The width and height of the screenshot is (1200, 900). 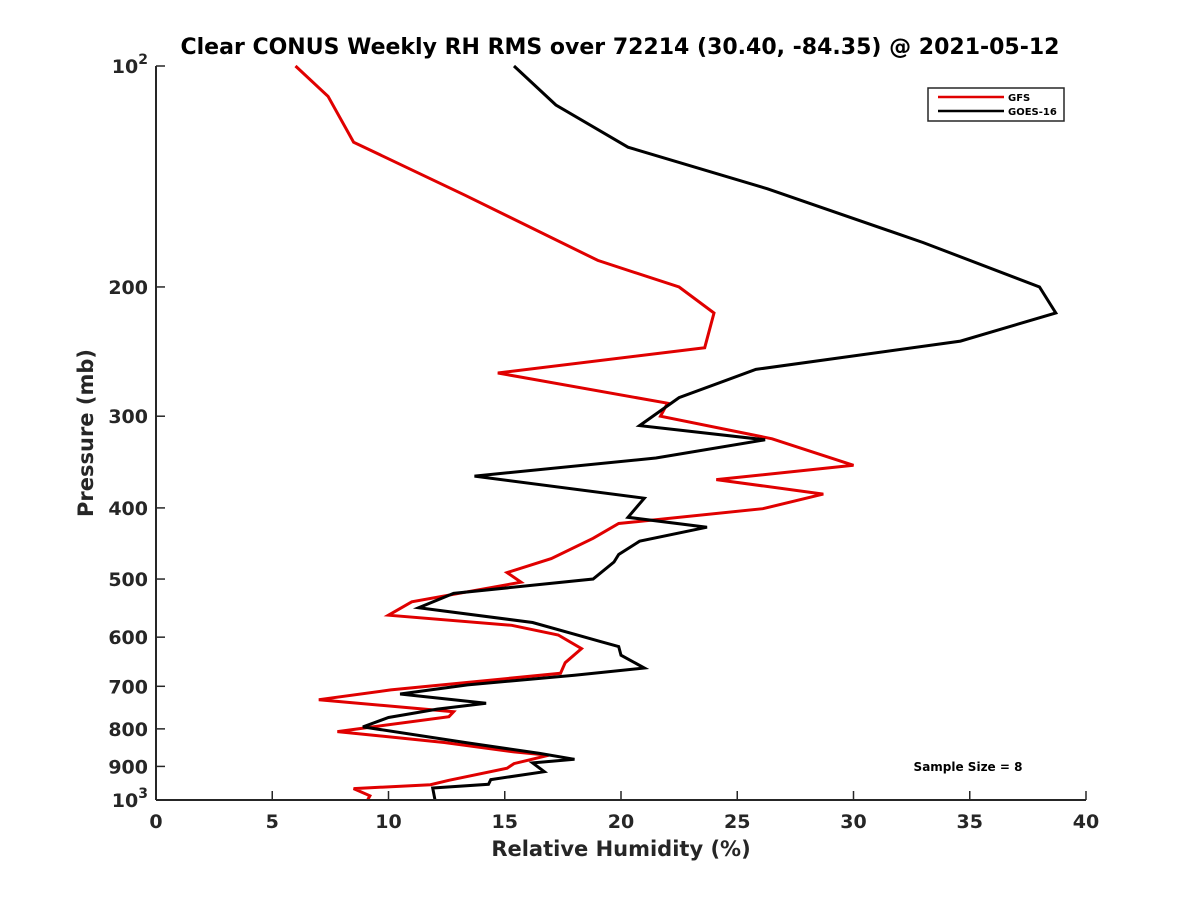 What do you see at coordinates (388, 822) in the screenshot?
I see `x-tick-label: 10` at bounding box center [388, 822].